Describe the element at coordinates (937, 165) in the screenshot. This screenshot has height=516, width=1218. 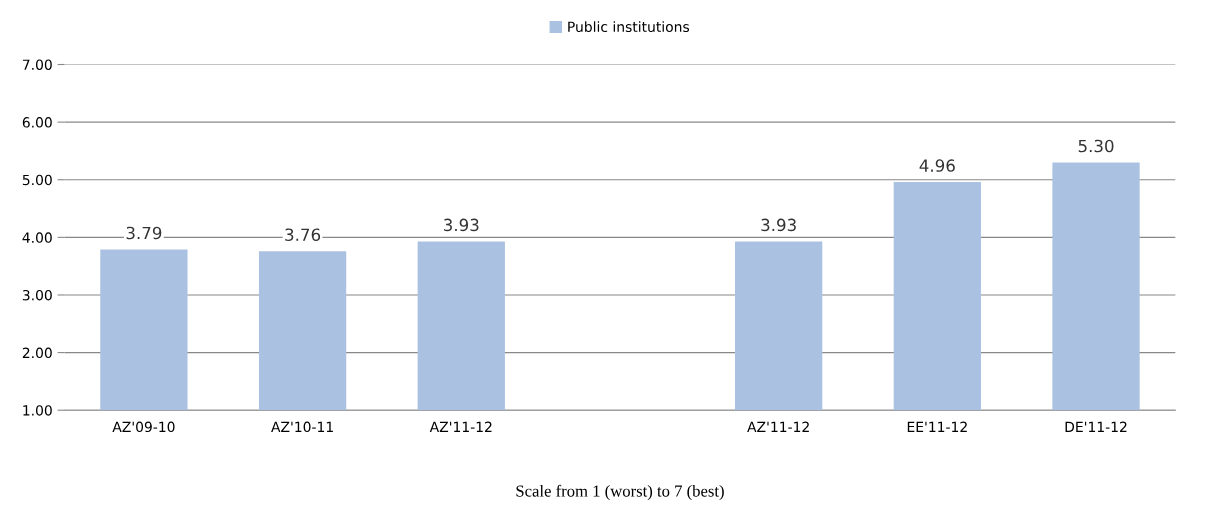
I see `data-label: 4.96` at that location.